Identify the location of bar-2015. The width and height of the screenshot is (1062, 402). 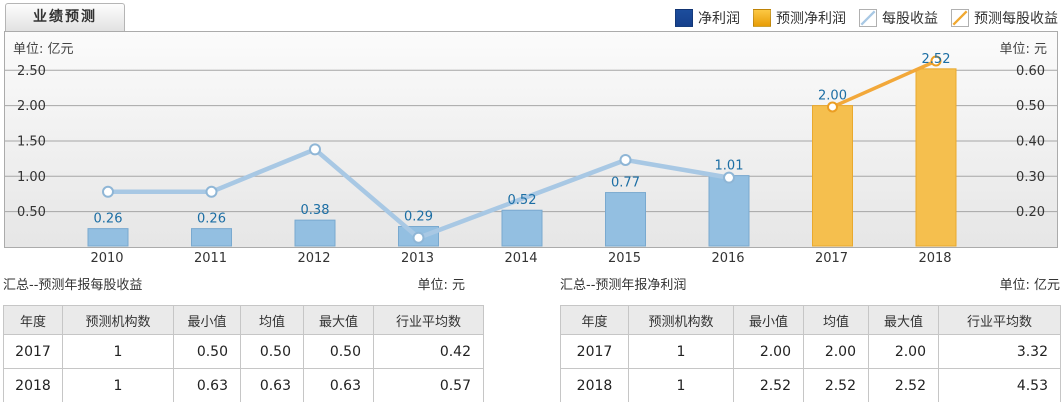
(625, 219).